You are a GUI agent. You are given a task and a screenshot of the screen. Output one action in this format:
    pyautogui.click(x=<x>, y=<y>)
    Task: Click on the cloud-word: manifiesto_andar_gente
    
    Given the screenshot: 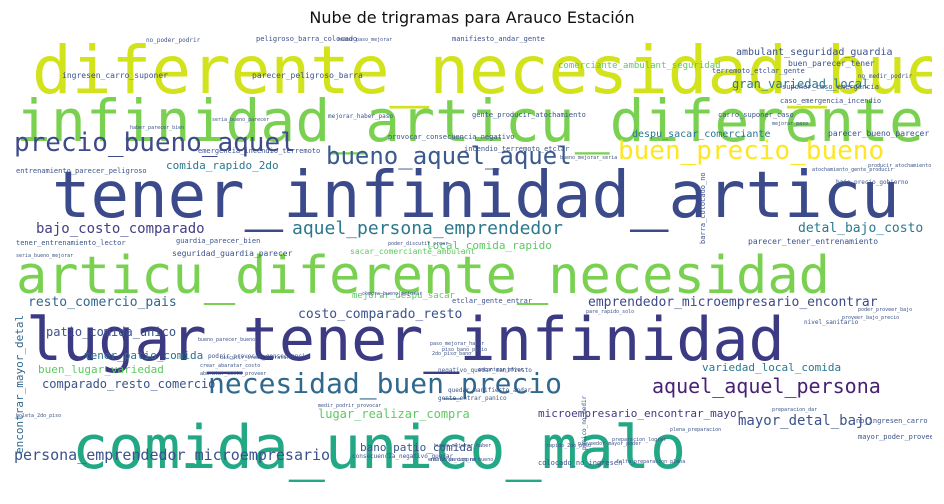 What is the action you would take?
    pyautogui.click(x=498, y=39)
    